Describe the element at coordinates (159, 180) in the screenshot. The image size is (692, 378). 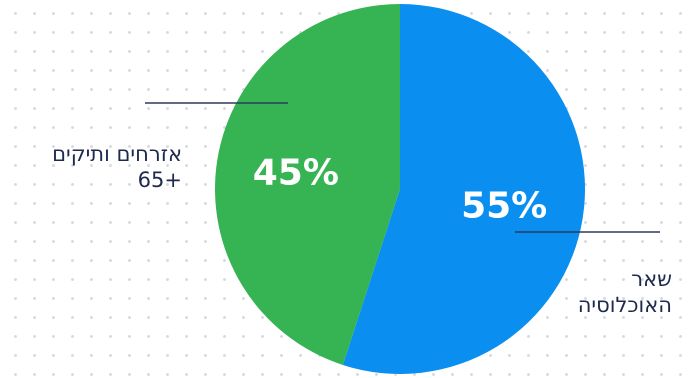
I see `label-seniors-line2: 65+` at that location.